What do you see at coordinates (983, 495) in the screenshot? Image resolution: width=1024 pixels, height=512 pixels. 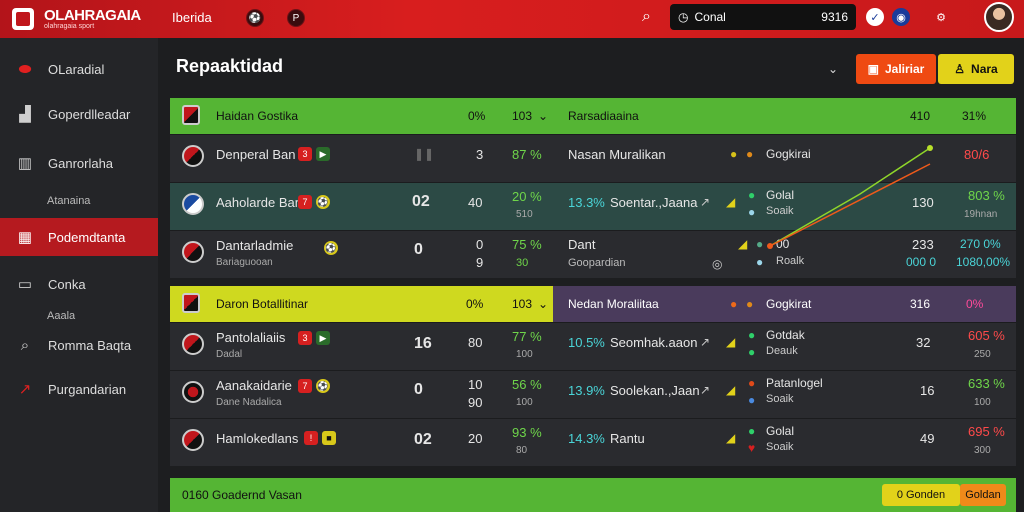 I see `goldan-button: Goldan` at bounding box center [983, 495].